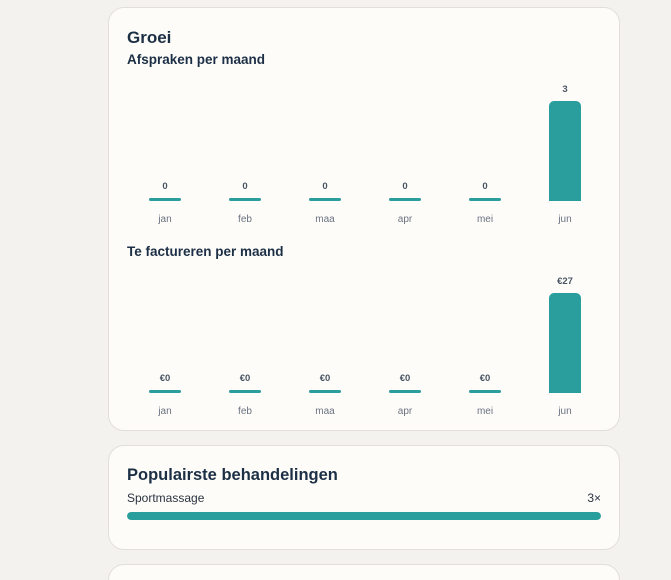 The width and height of the screenshot is (671, 580). I want to click on bar-column-jun: €27 jun, so click(565, 345).